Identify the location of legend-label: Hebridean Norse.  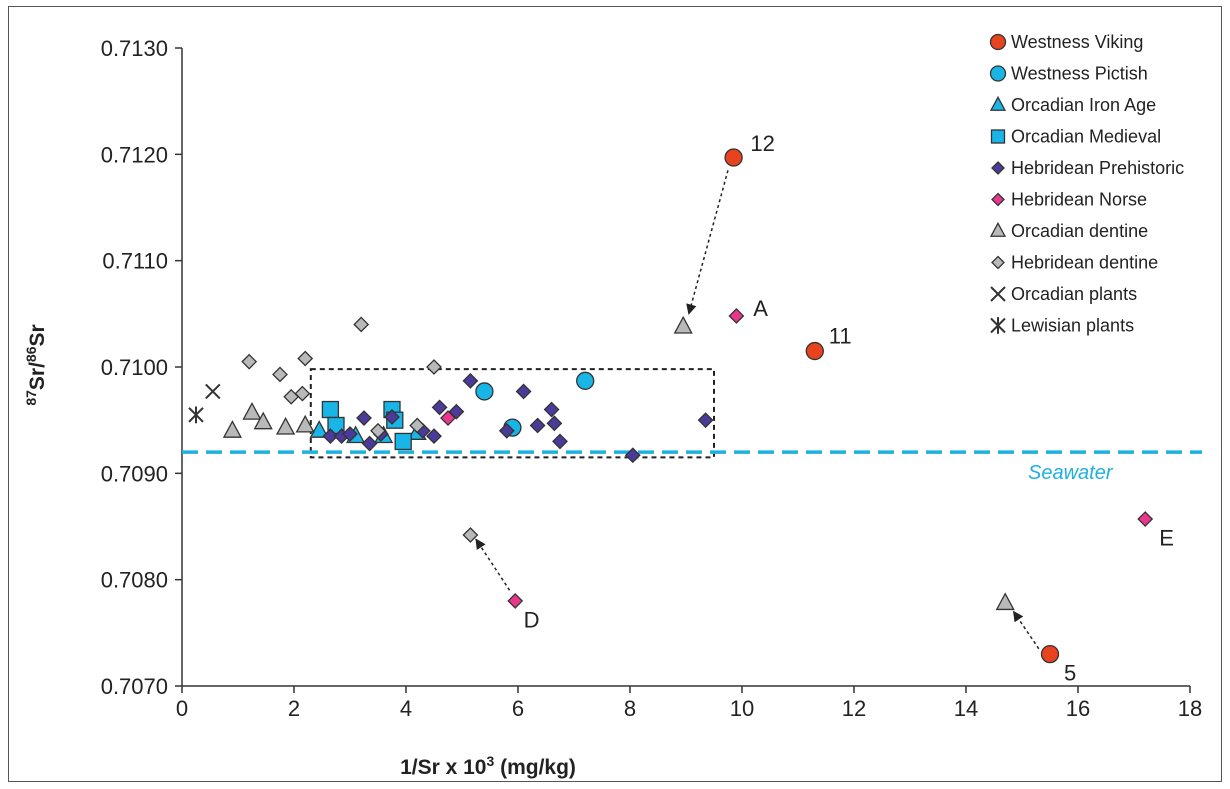
(1079, 200).